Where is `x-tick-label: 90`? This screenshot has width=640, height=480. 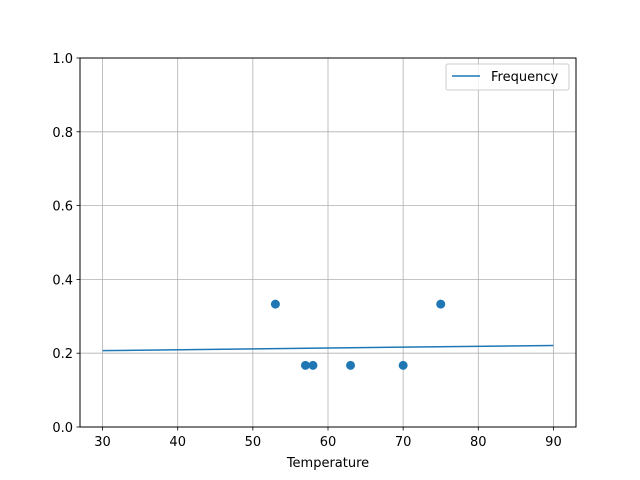
x-tick-label: 90 is located at coordinates (553, 442).